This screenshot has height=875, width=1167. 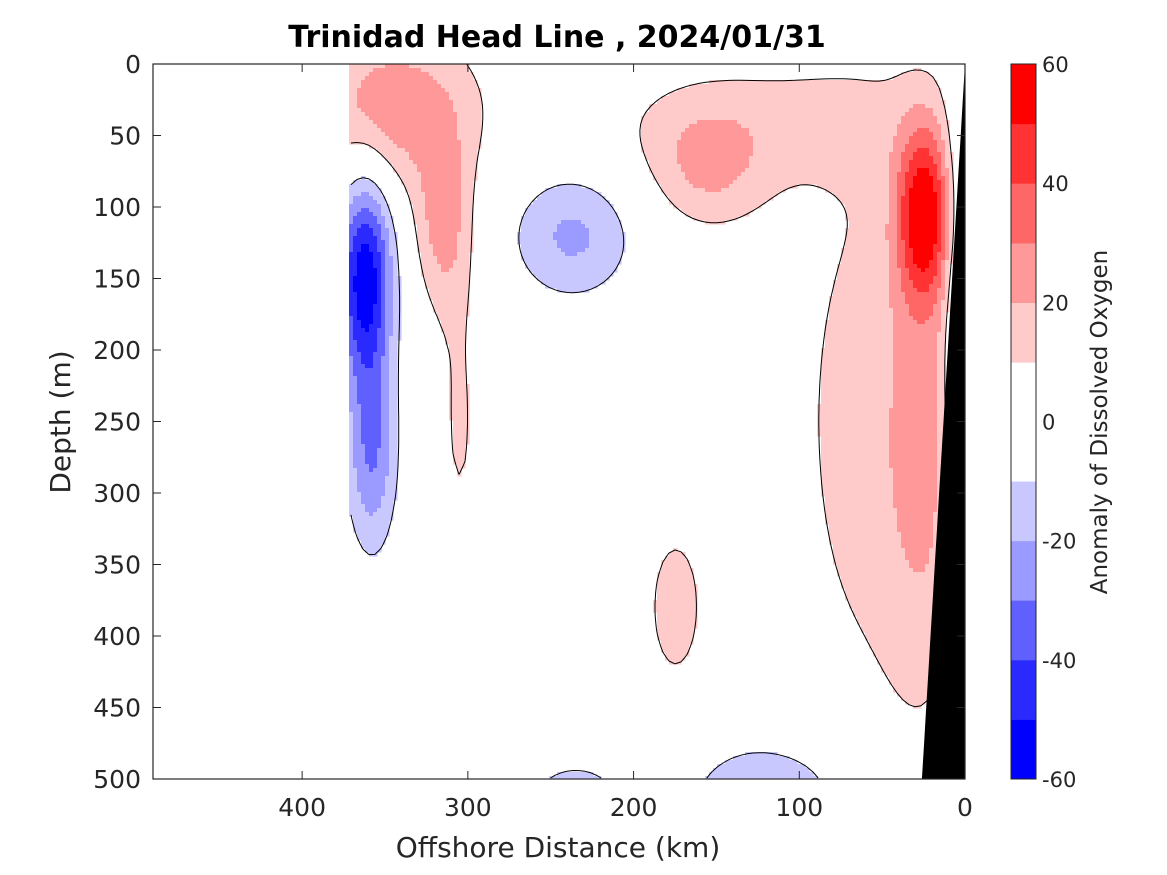 What do you see at coordinates (117, 279) in the screenshot?
I see `y-tick-label: 150` at bounding box center [117, 279].